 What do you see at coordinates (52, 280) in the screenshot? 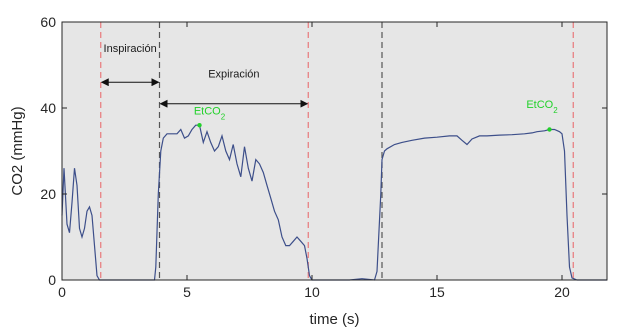
I see `y-tick-label-0: 0` at bounding box center [52, 280].